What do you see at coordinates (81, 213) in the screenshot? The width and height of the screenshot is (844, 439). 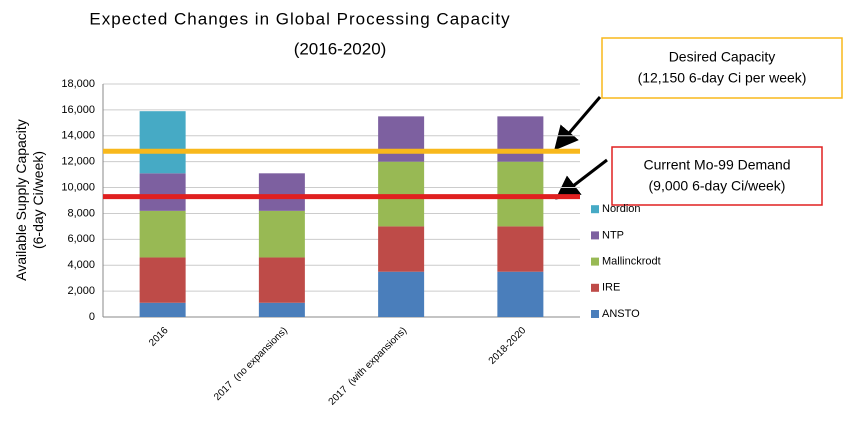 I see `y-tick-label: 8,000` at bounding box center [81, 213].